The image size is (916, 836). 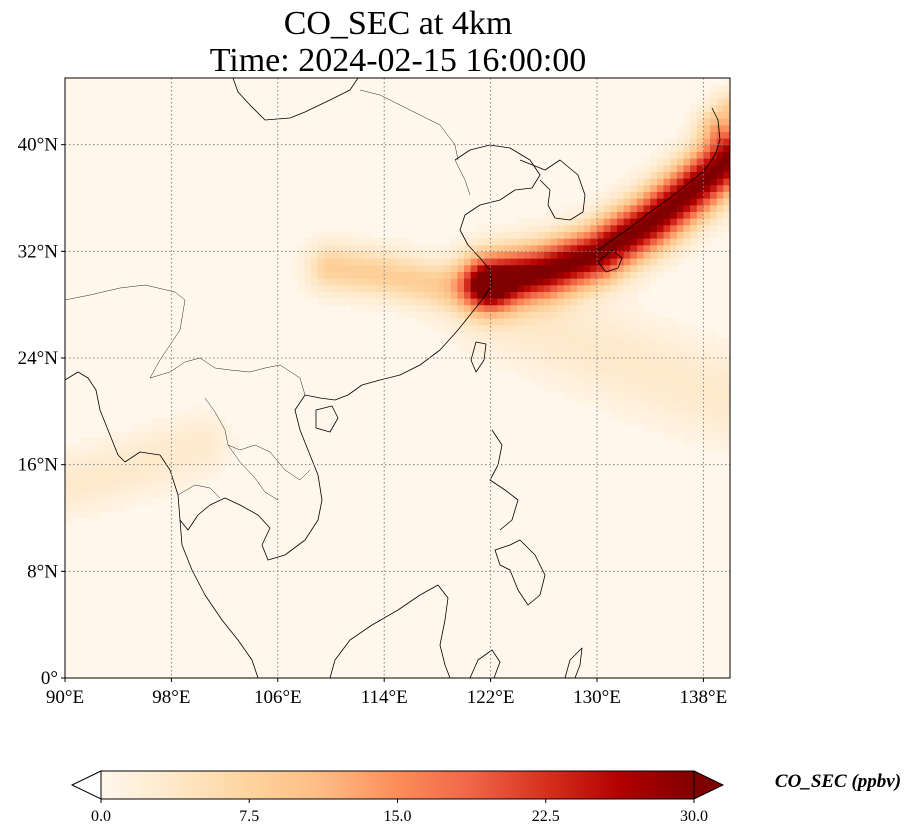 What do you see at coordinates (658, 190) in the screenshot?
I see `coastline-japan` at bounding box center [658, 190].